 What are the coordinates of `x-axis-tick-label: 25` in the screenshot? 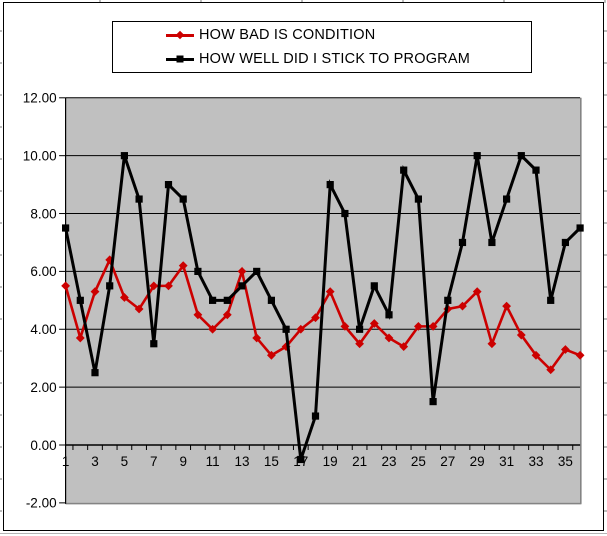 It's located at (418, 461).